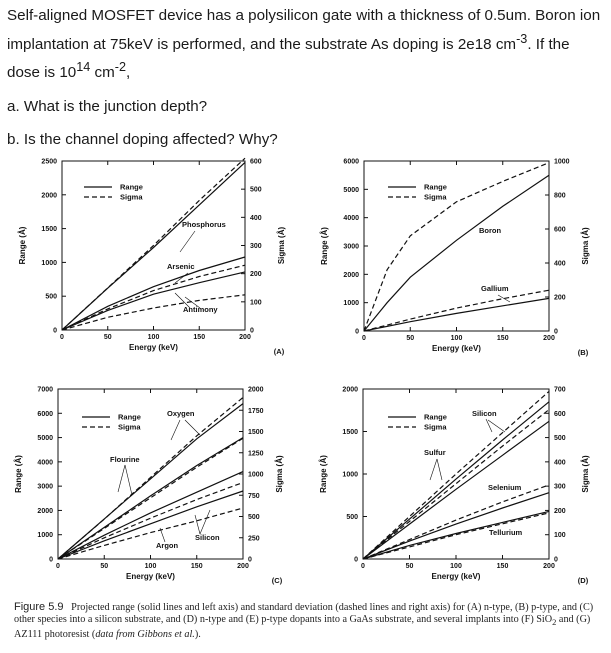 Image resolution: width=611 pixels, height=653 pixels. I want to click on series-tellurium-range-line, so click(456, 535).